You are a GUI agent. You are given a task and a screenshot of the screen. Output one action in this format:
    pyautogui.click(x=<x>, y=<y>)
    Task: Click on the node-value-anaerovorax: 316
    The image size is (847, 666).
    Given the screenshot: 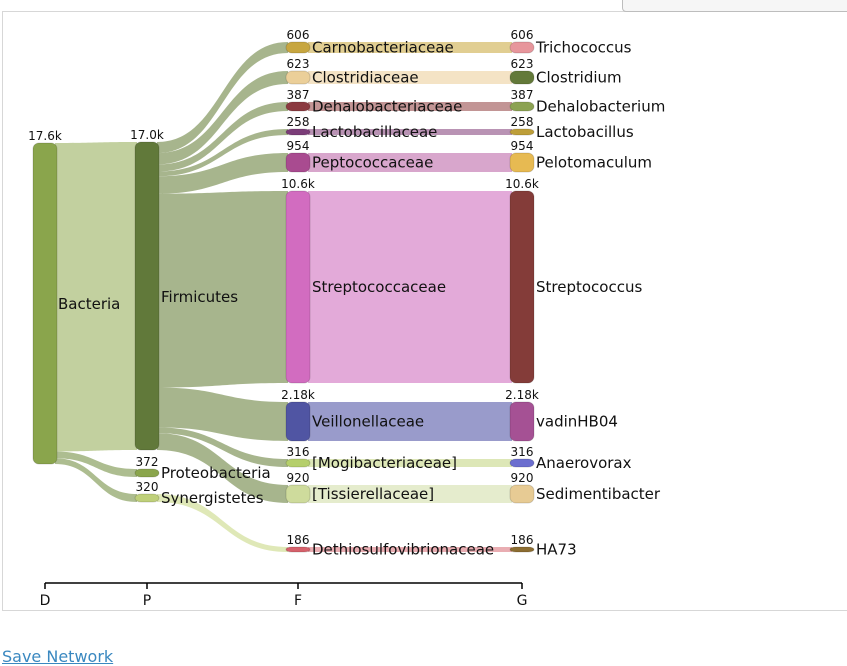 What is the action you would take?
    pyautogui.click(x=522, y=452)
    